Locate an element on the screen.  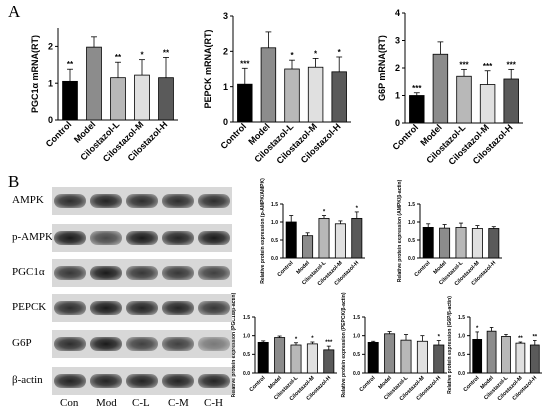
panel-letter-b: B is located at coordinates (14, 181).